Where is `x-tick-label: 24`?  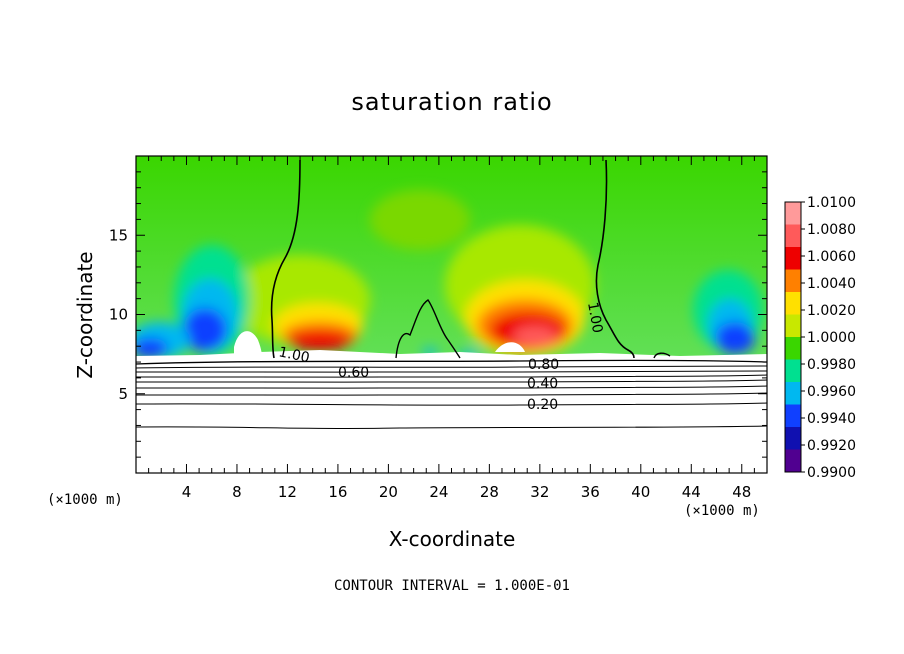 x-tick-label: 24 is located at coordinates (438, 492).